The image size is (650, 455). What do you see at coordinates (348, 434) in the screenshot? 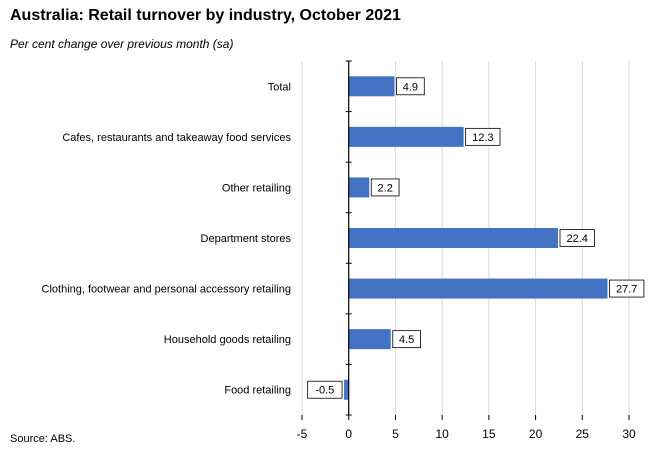
I see `x-tick-label: 0` at bounding box center [348, 434].